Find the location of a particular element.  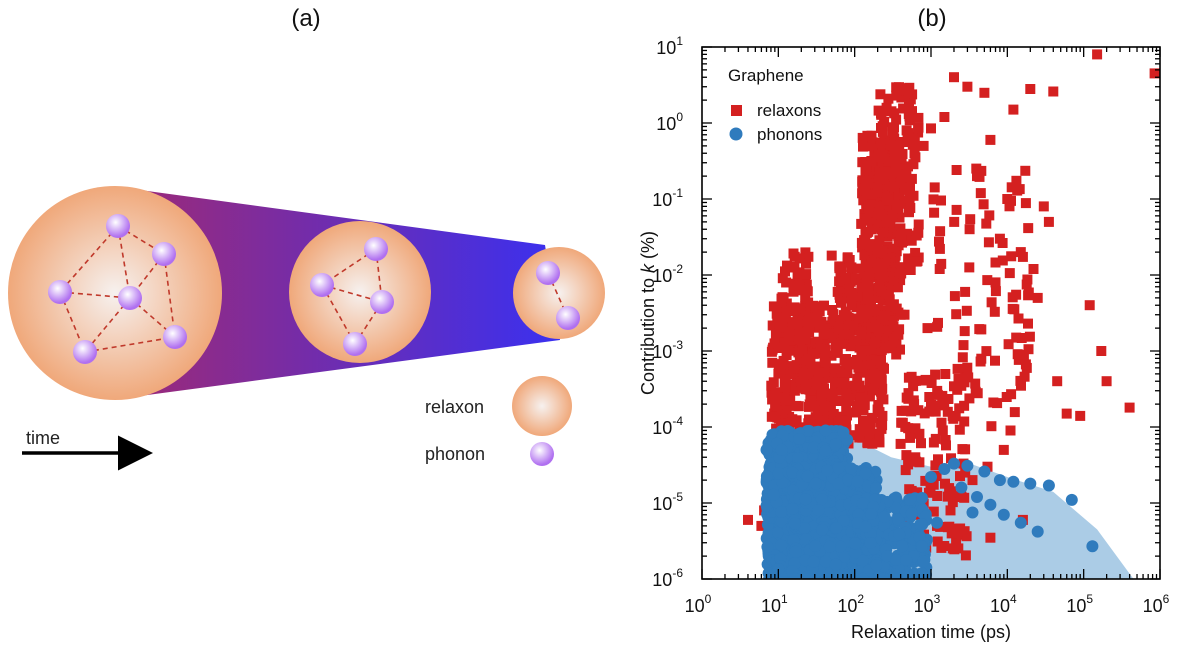

x-tick-label: 10¹ is located at coordinates (774, 604).